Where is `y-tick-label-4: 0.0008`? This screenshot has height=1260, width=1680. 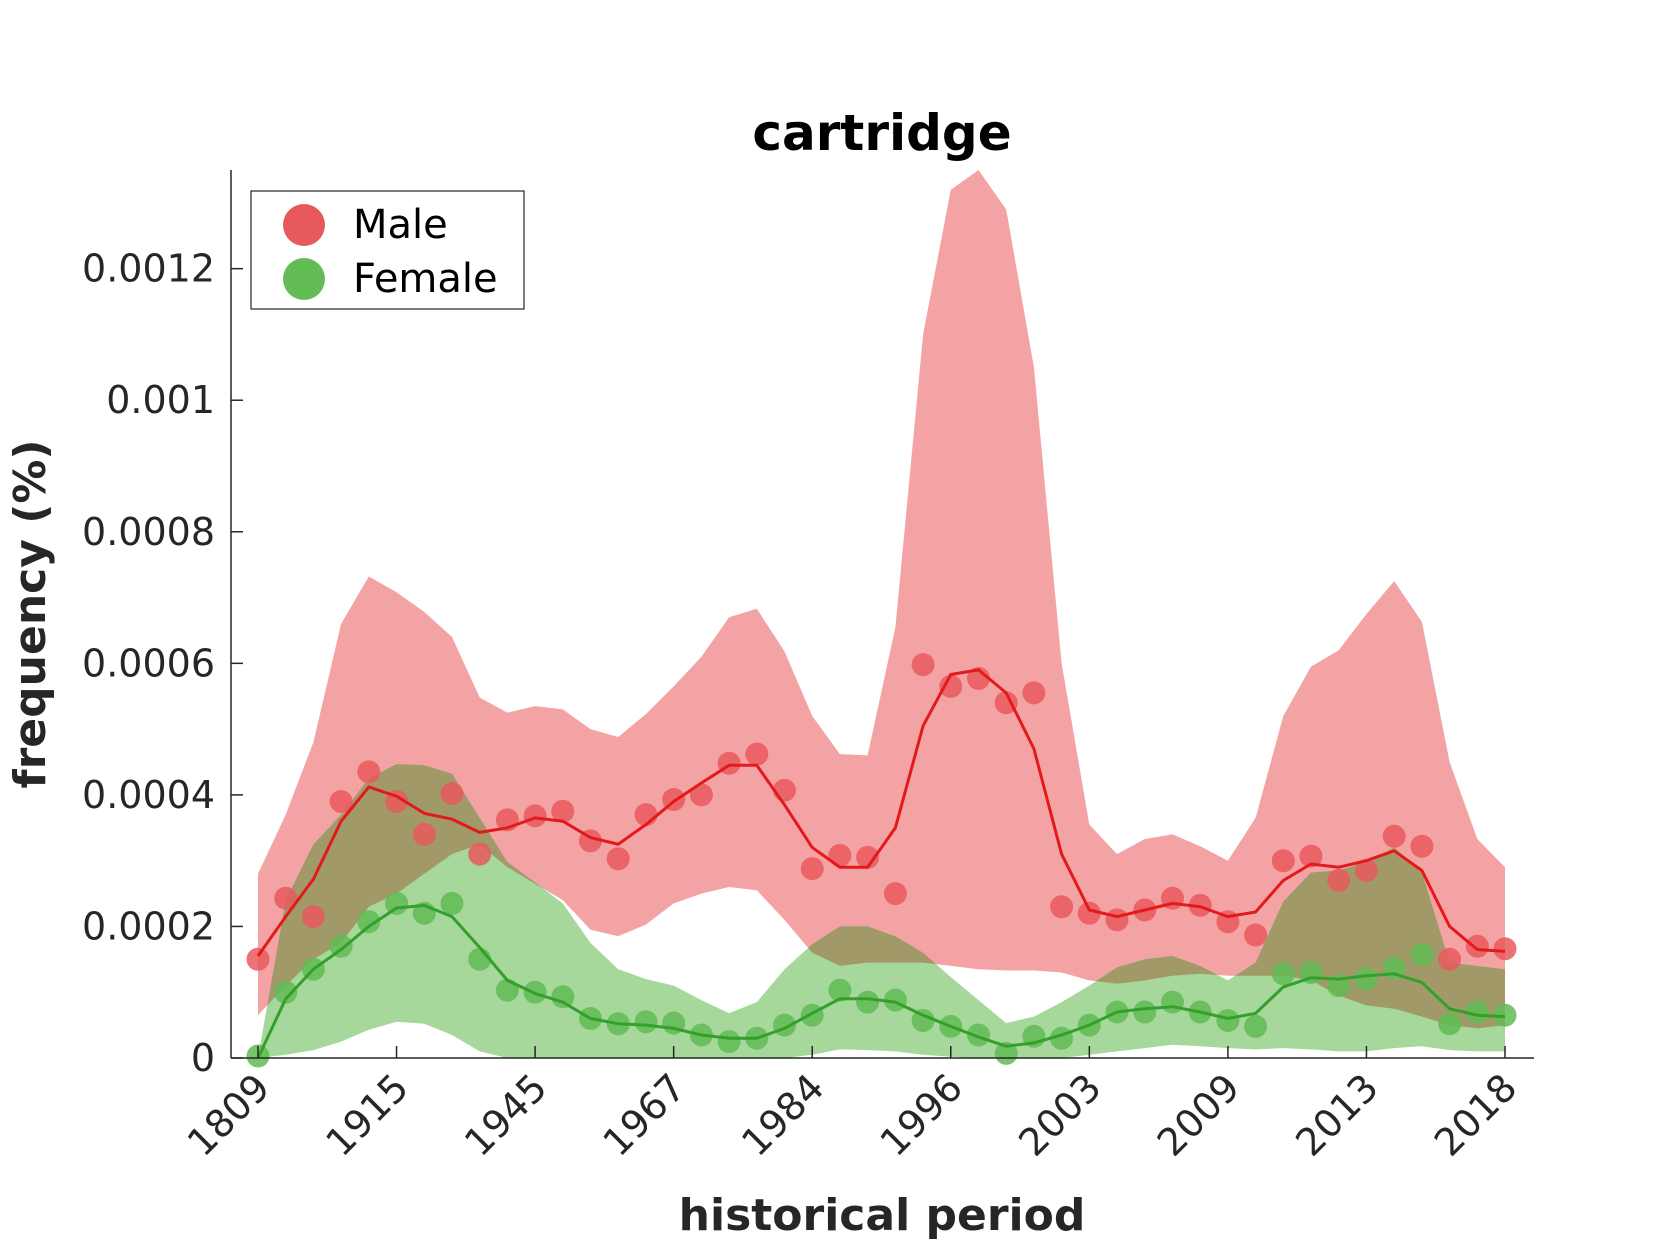 y-tick-label-4: 0.0008 is located at coordinates (148, 532).